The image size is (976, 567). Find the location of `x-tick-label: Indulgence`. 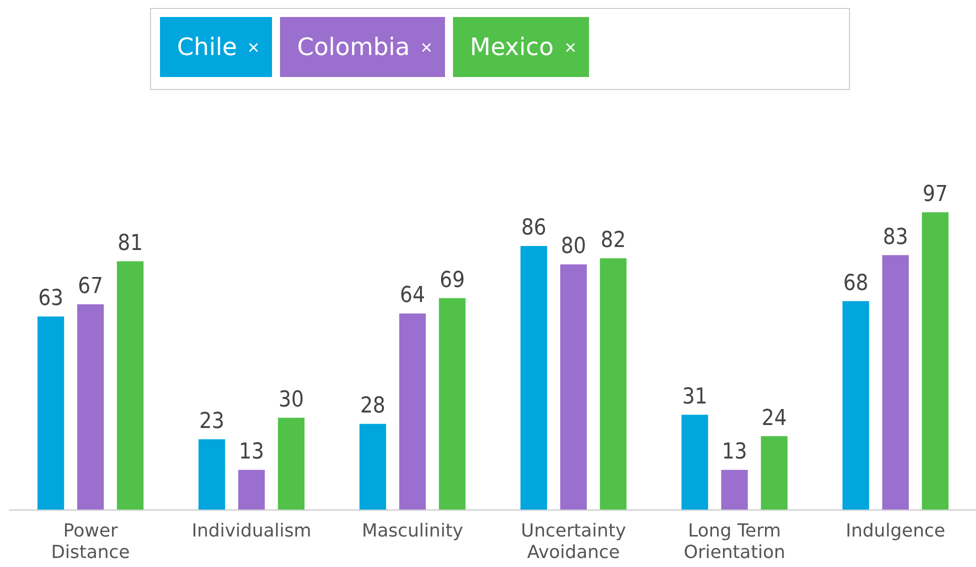

x-tick-label: Indulgence is located at coordinates (896, 531).